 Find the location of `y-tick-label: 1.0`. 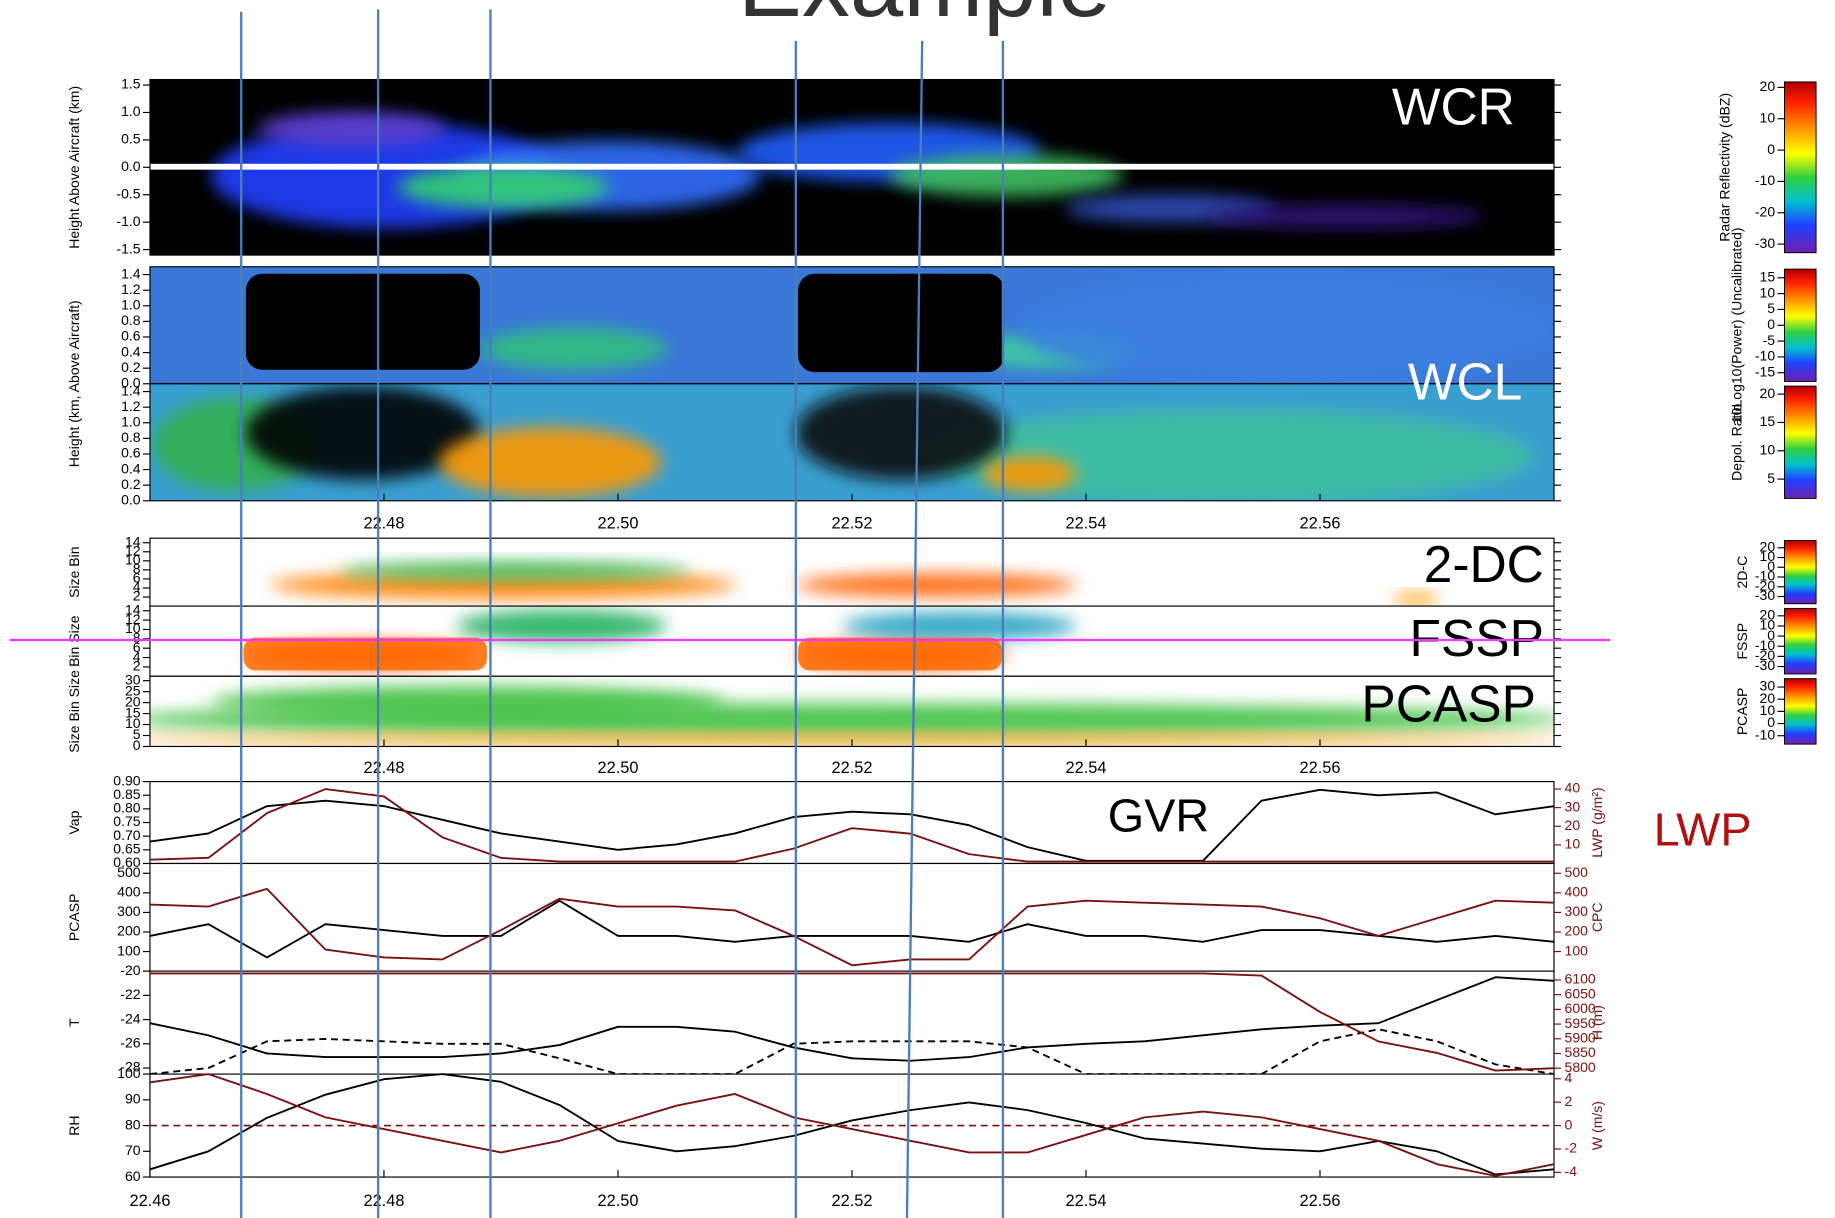

y-tick-label: 1.0 is located at coordinates (131, 421).